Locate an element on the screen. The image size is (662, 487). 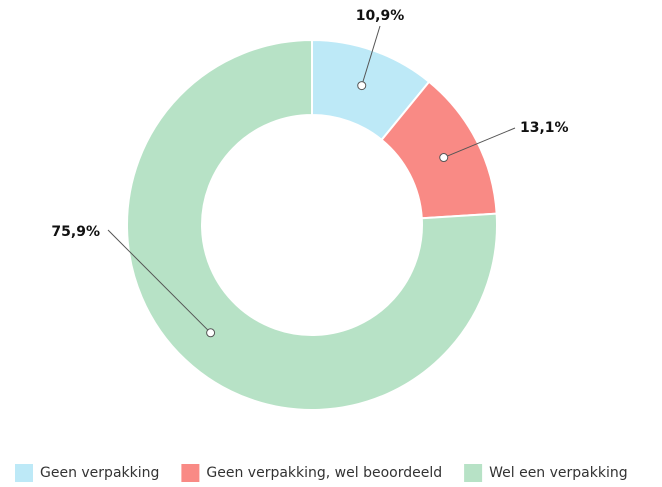
legend-label: Wel een verpakking is located at coordinates (558, 473).